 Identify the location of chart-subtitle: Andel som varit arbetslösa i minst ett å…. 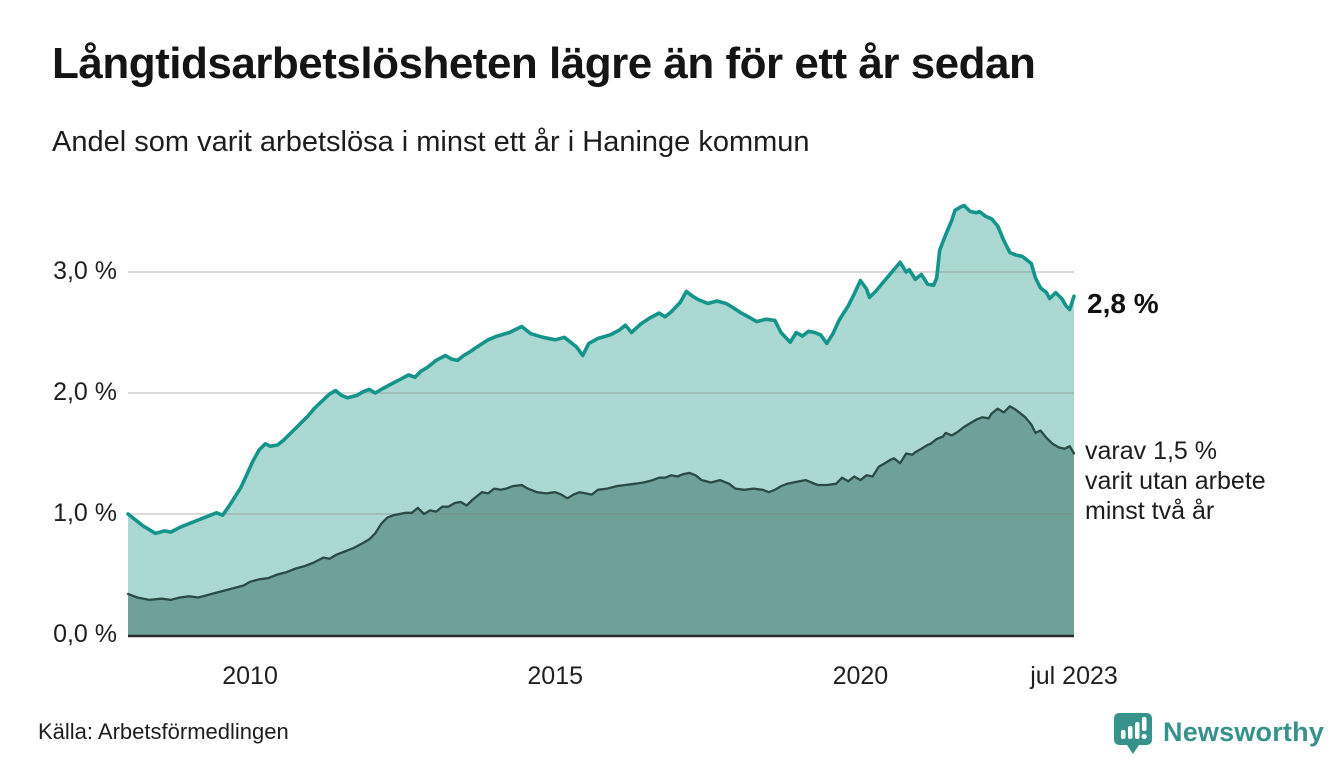
(431, 142).